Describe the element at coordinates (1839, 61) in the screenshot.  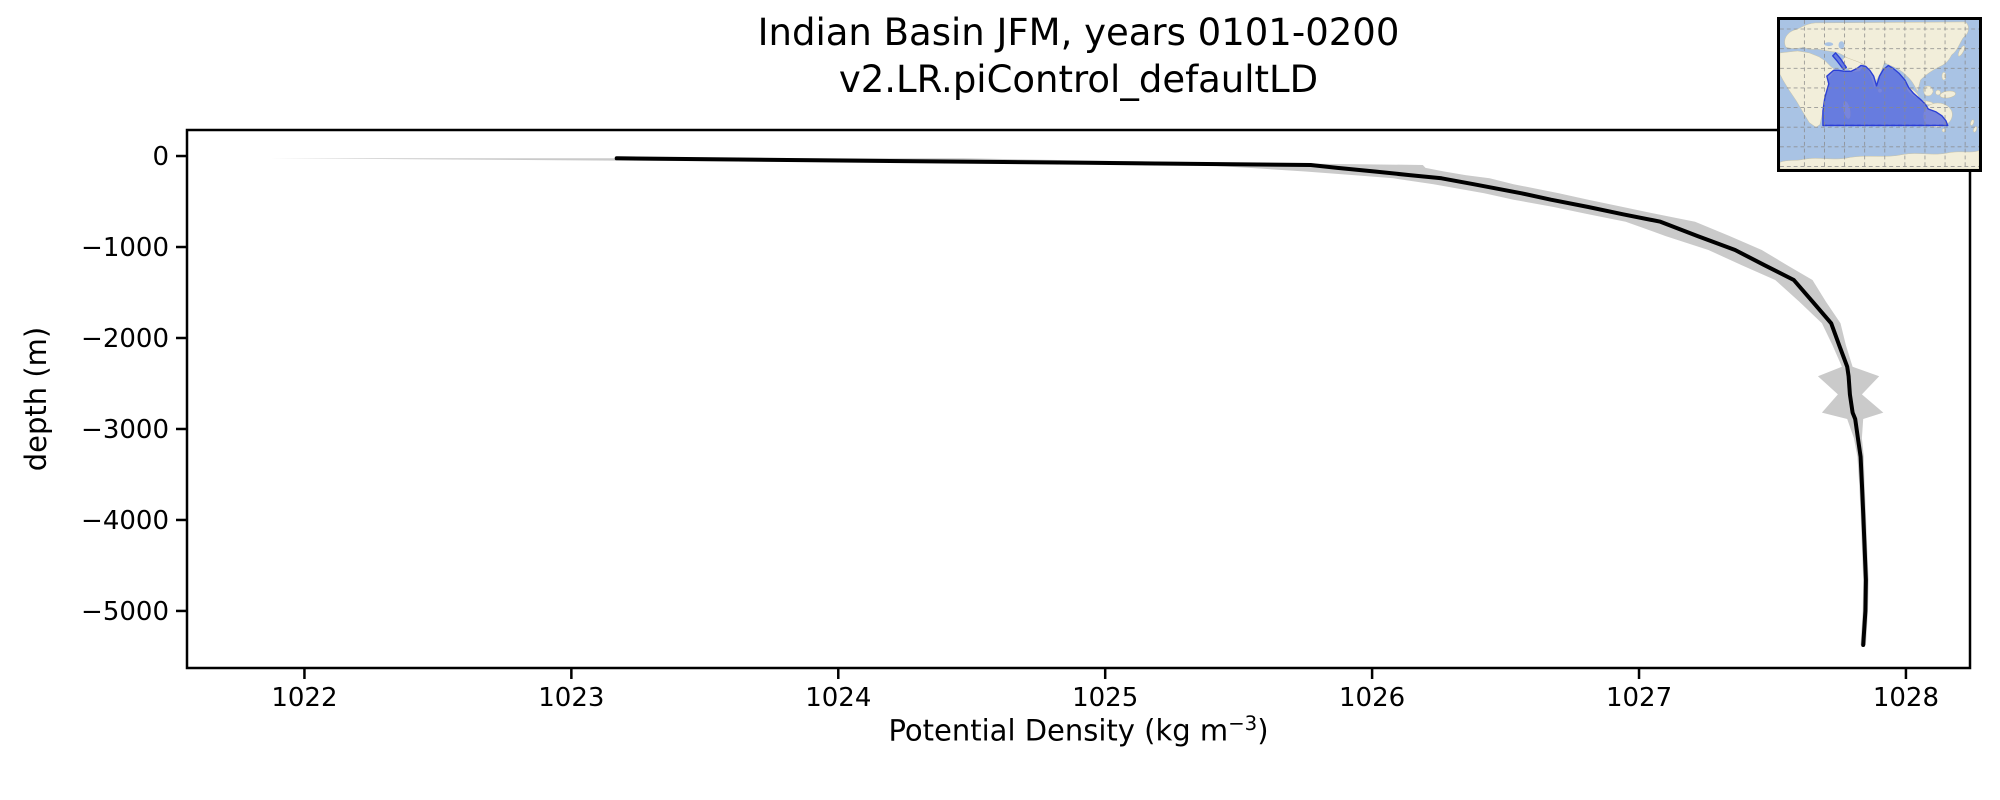
I see `indian-basin-redsea-arm` at that location.